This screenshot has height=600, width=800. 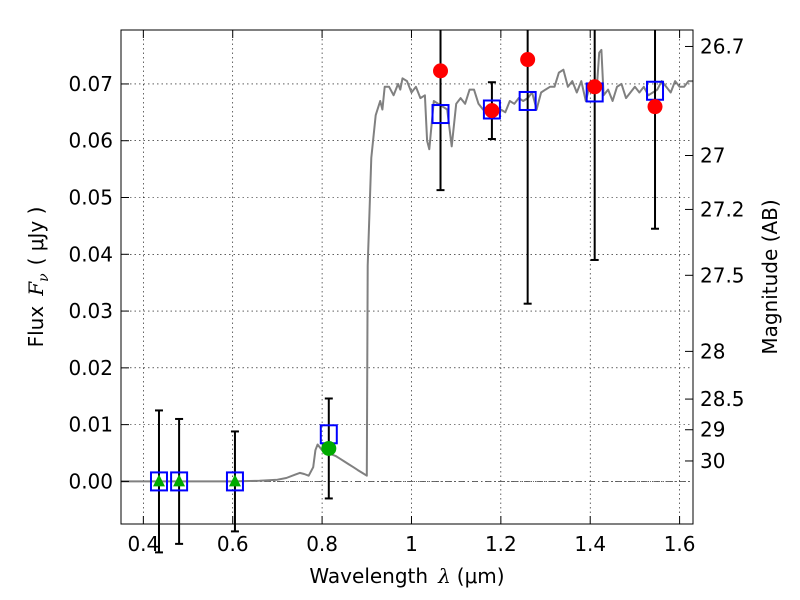 I want to click on mag-tick-label: 28, so click(x=712, y=351).